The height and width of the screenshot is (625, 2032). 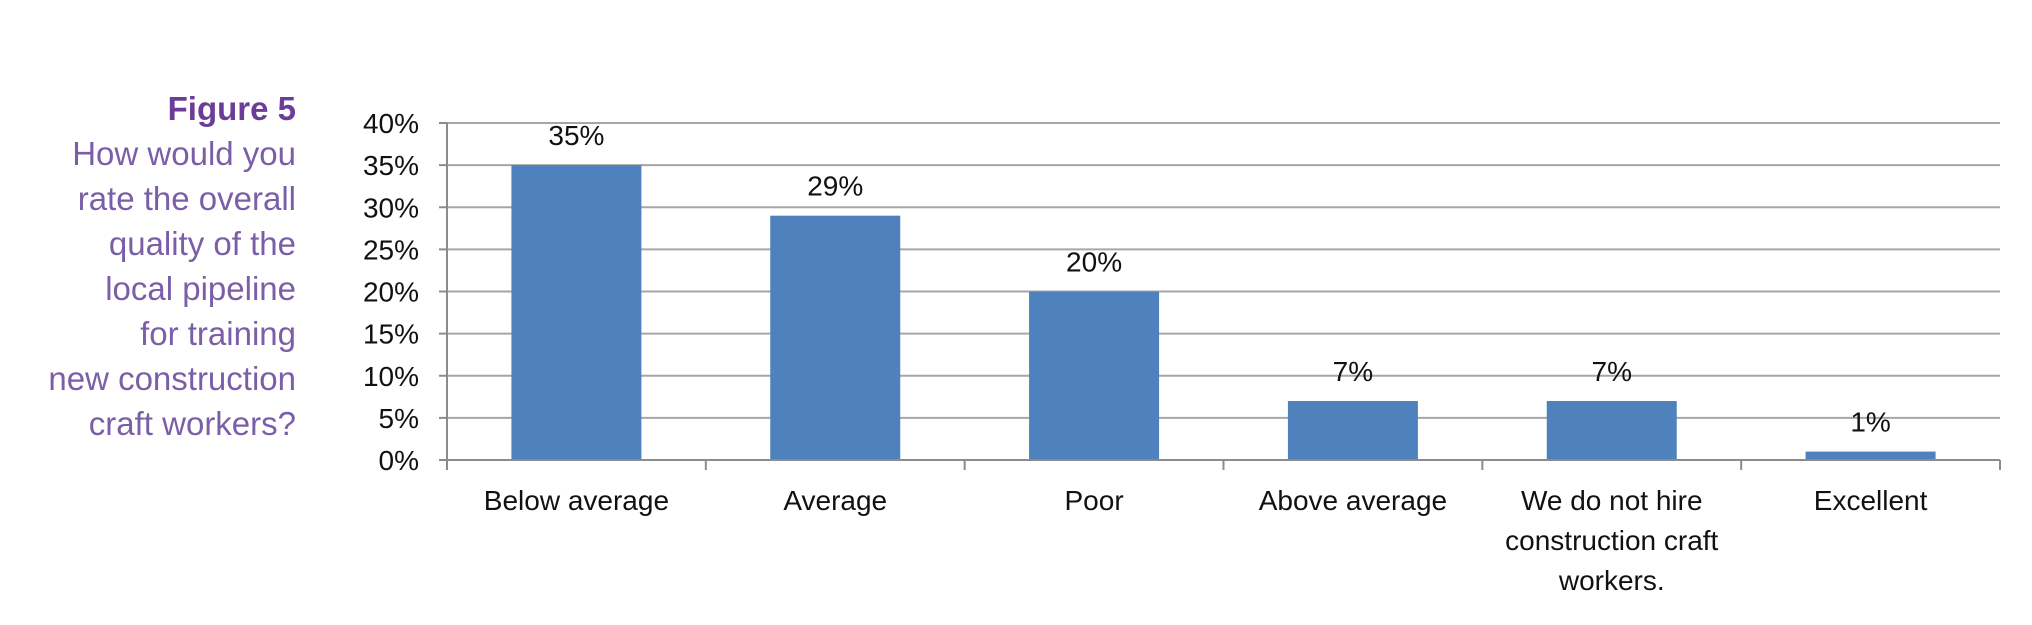 What do you see at coordinates (1612, 500) in the screenshot?
I see `x-tick-label-line: We do not hire` at bounding box center [1612, 500].